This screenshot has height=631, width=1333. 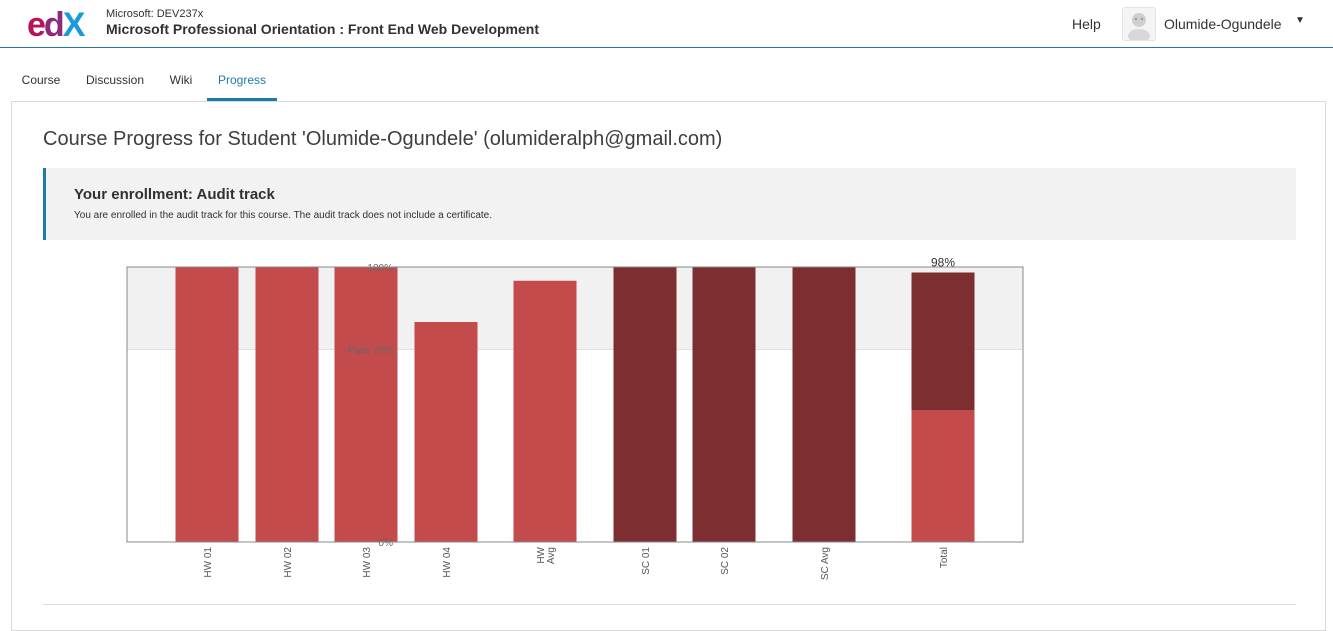 I want to click on category-label-text: SC 02, so click(x=725, y=561).